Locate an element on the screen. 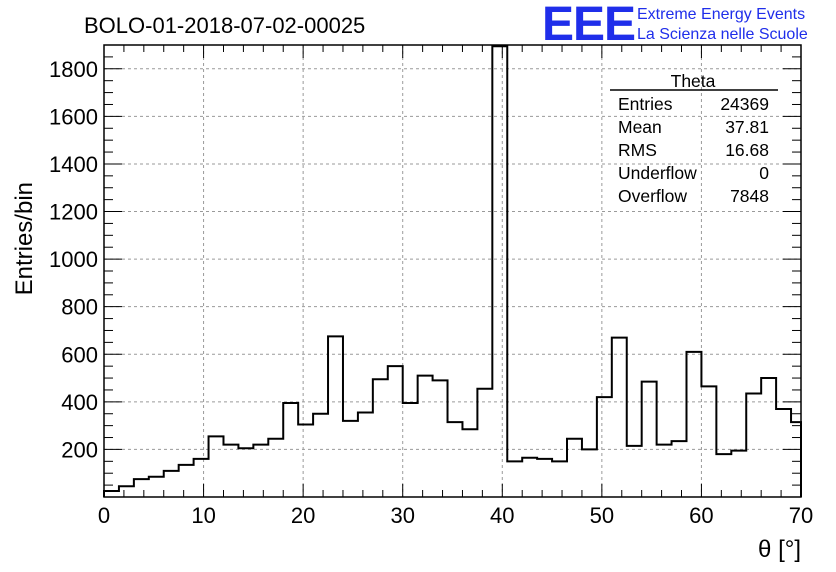 Image resolution: width=836 pixels, height=572 pixels. logo-line-2: La Scienza nelle Scuole is located at coordinates (722, 34).